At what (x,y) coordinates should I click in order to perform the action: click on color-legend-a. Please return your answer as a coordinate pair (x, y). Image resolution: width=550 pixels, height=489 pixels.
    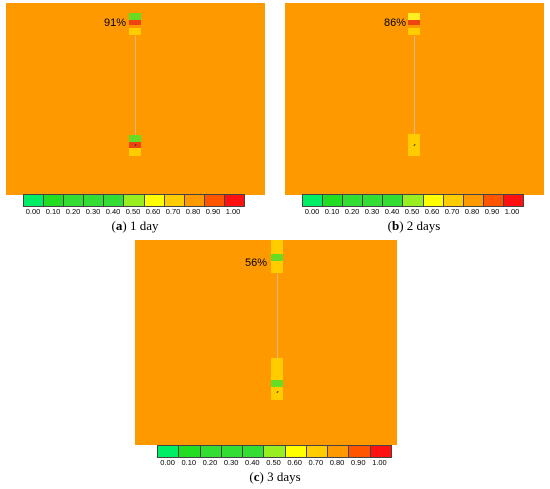
    Looking at the image, I should click on (134, 200).